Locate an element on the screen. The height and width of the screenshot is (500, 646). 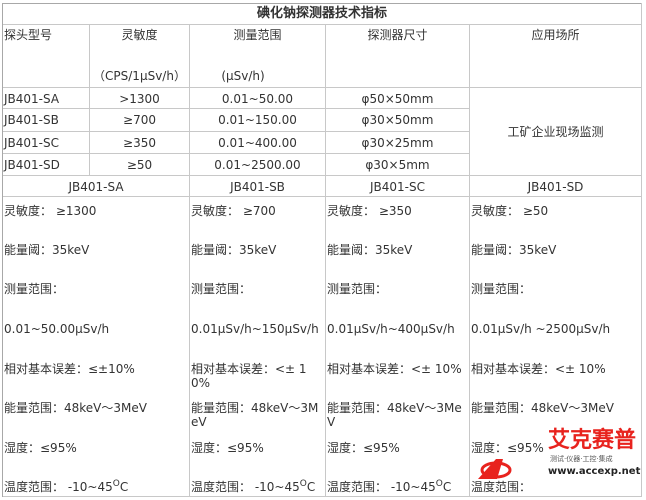
header-range-unit: (μSv/h) is located at coordinates (243, 76).